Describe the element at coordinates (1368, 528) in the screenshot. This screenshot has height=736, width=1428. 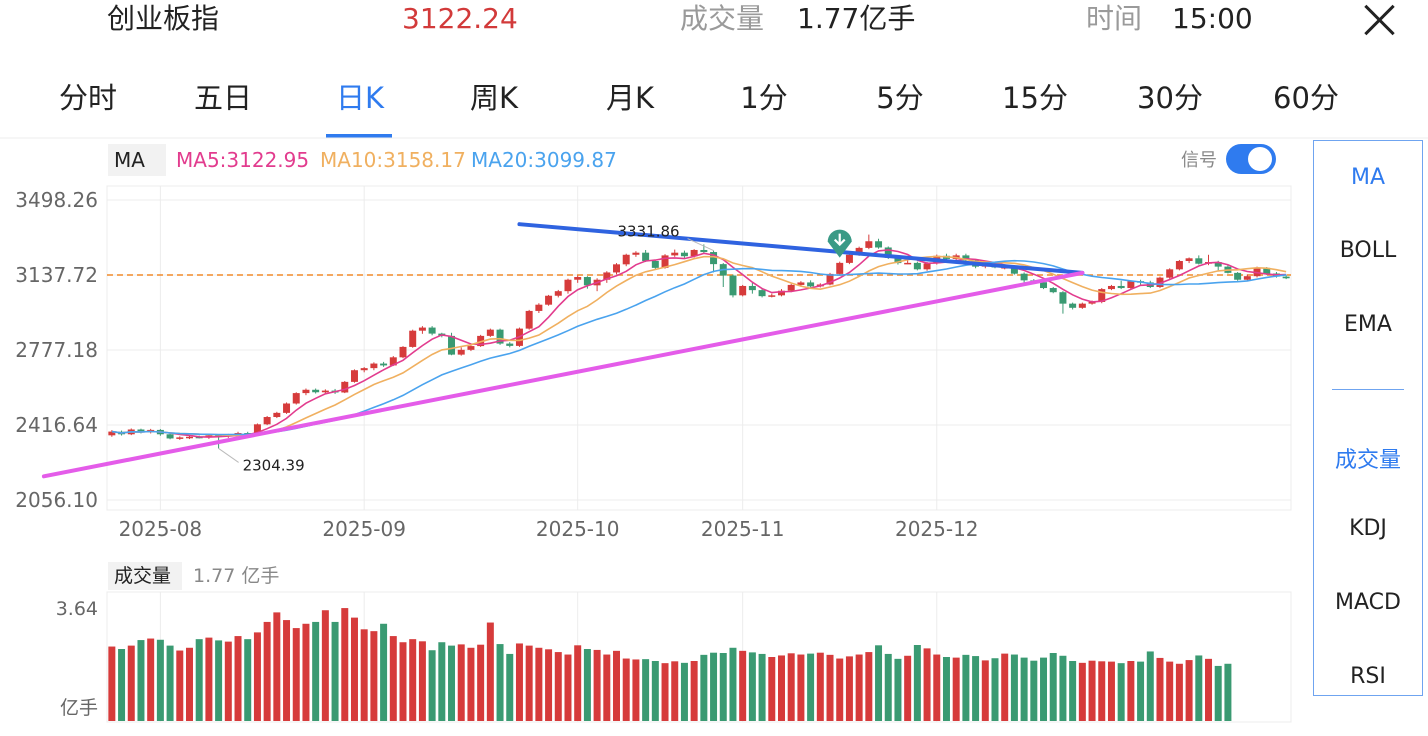
I see `indicator-kdj: KDJ` at that location.